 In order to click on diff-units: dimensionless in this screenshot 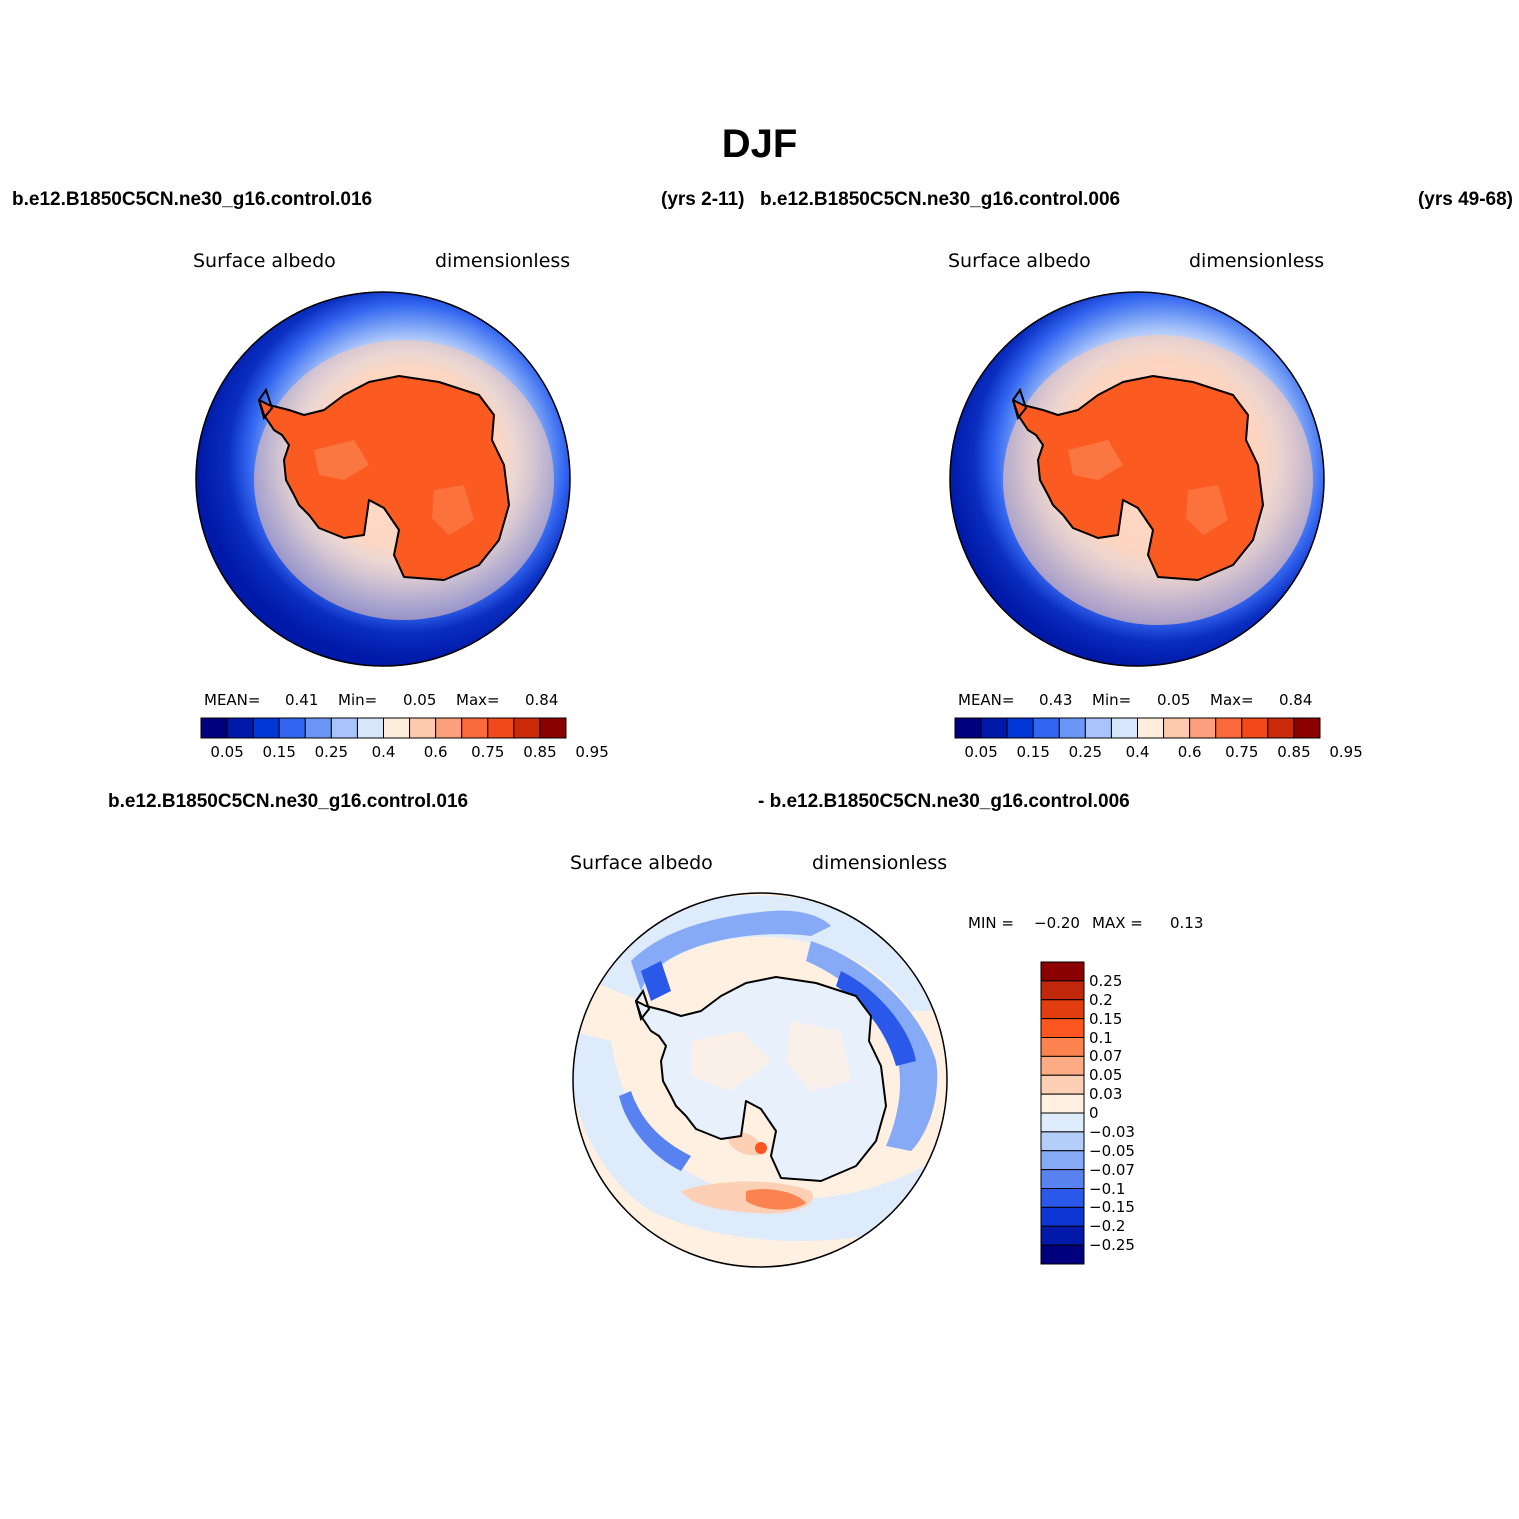, I will do `click(880, 863)`.